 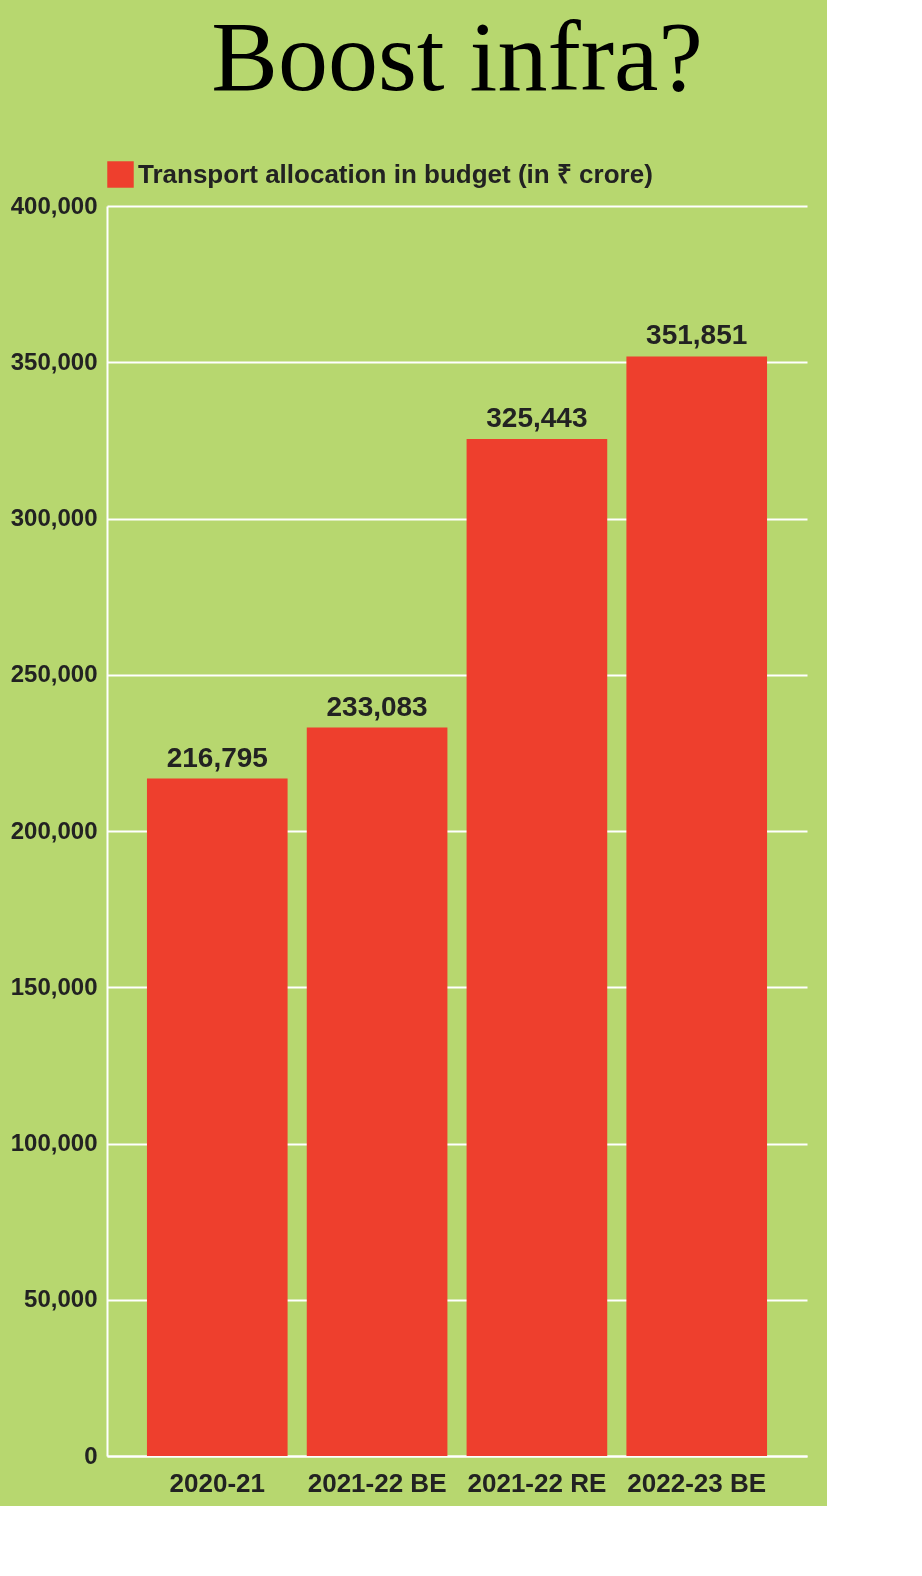 I want to click on data-label: 216,795, so click(x=217, y=757).